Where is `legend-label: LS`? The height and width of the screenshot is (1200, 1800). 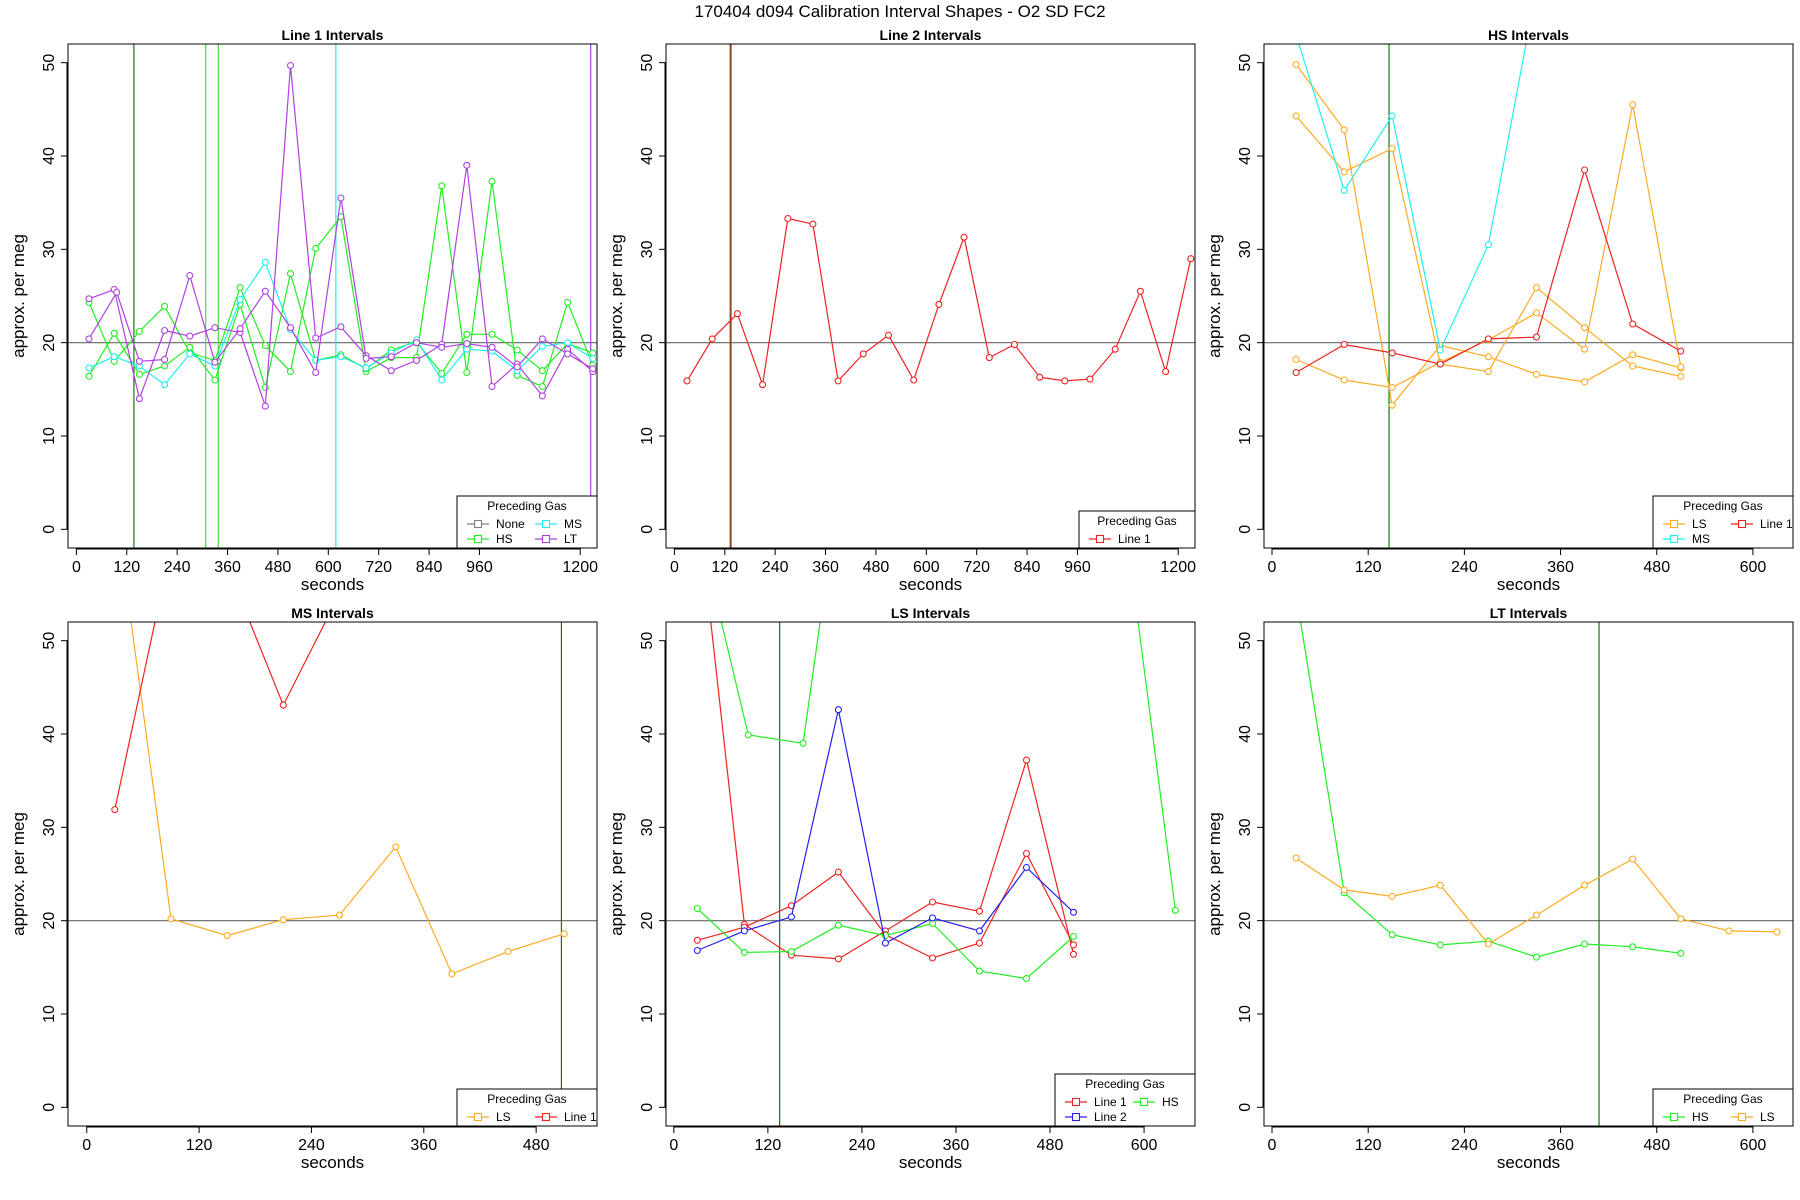
legend-label: LS is located at coordinates (503, 1117).